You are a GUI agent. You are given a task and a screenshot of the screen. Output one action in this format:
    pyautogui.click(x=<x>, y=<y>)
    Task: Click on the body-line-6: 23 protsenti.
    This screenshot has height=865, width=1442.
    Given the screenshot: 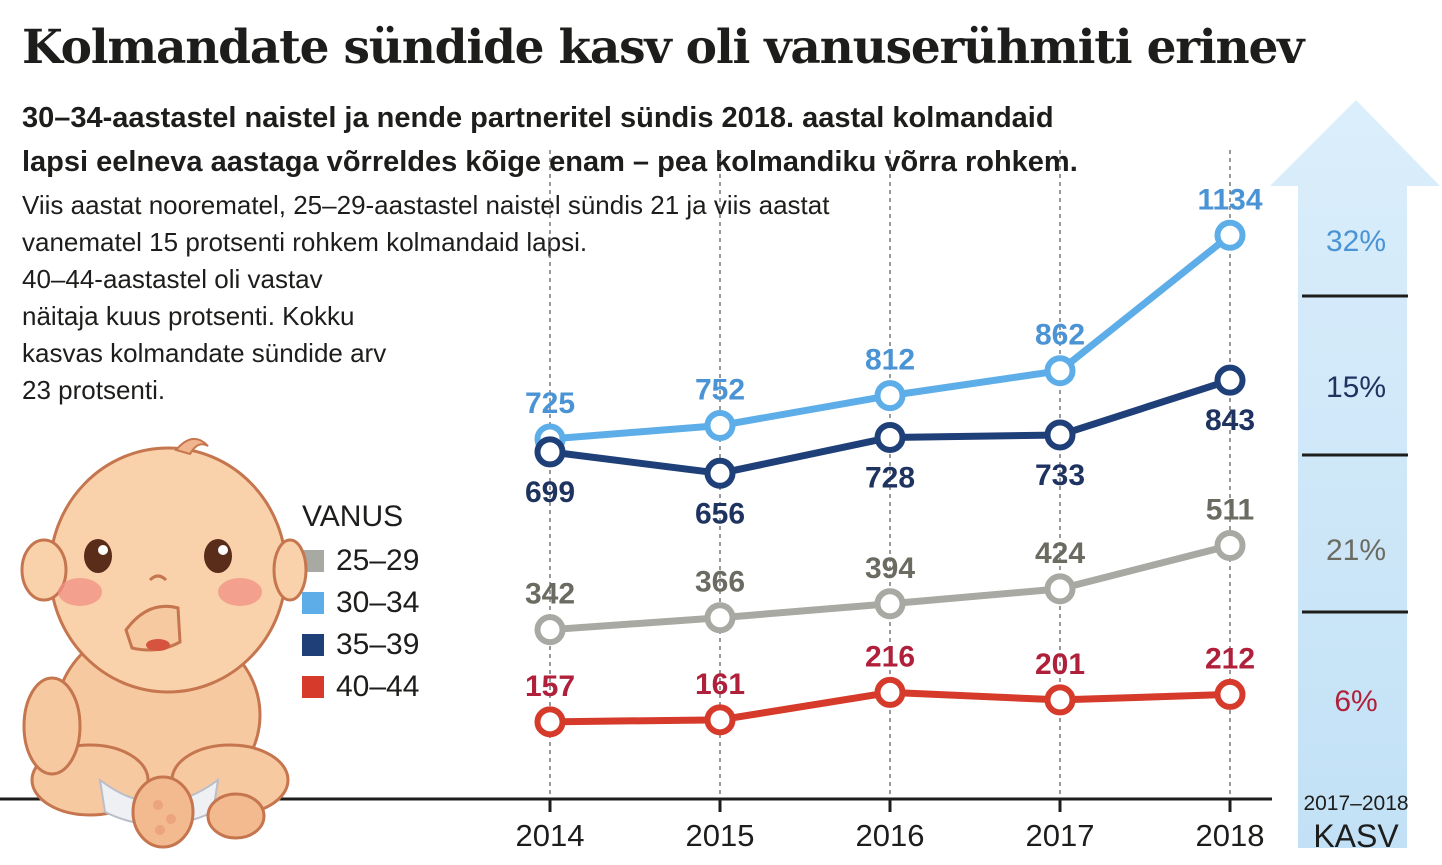 What is the action you would take?
    pyautogui.click(x=94, y=390)
    